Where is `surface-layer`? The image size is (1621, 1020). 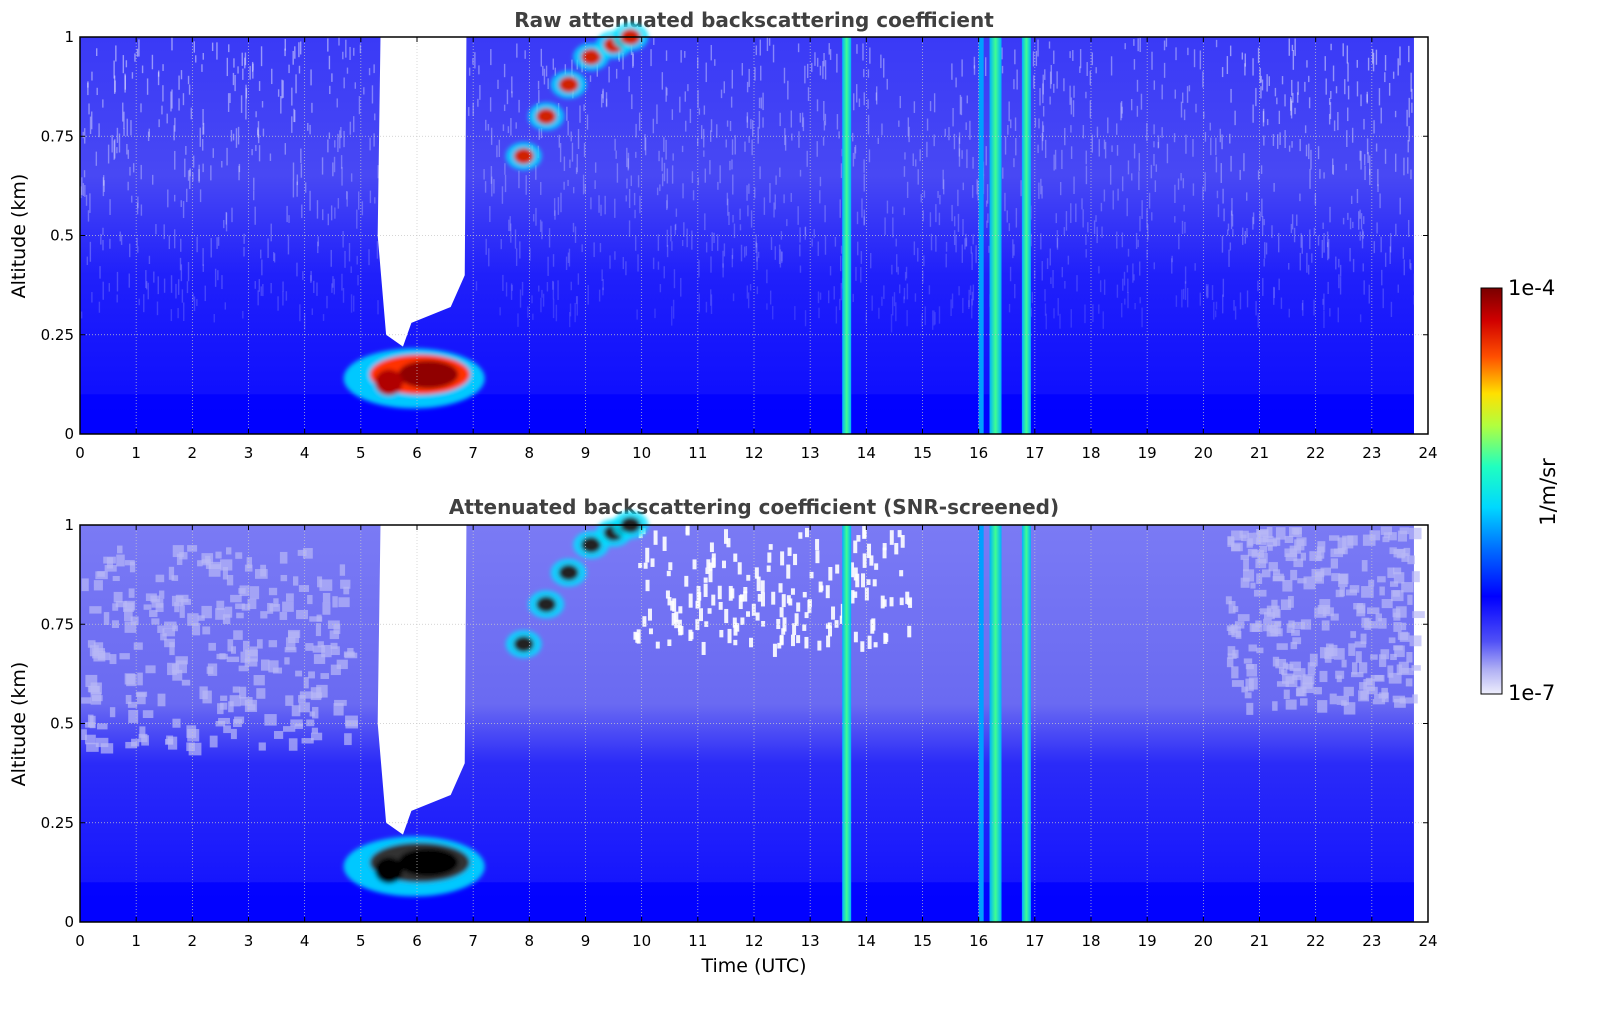
surface-layer is located at coordinates (747, 414).